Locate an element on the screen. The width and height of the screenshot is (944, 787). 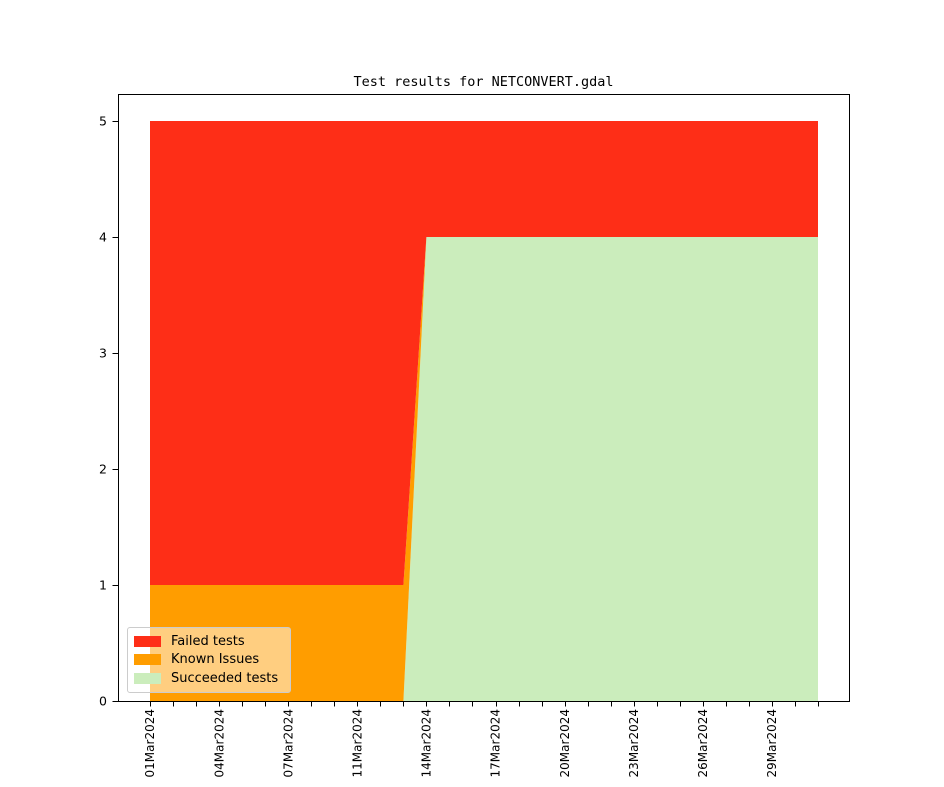
legend-label-succeeded: Succeeded tests is located at coordinates (225, 679).